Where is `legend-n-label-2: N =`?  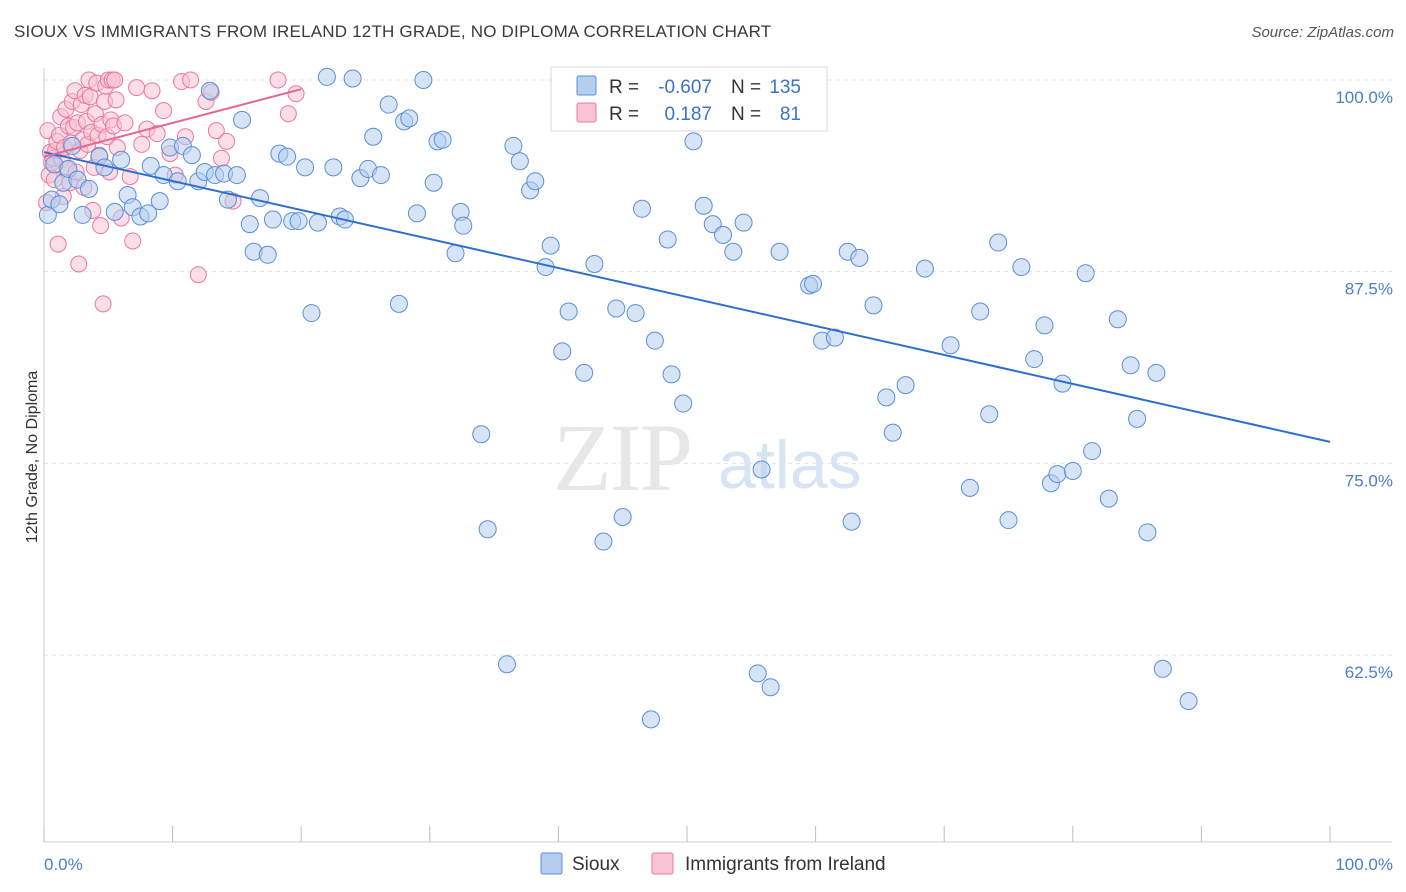
legend-n-label-2: N = is located at coordinates (746, 114).